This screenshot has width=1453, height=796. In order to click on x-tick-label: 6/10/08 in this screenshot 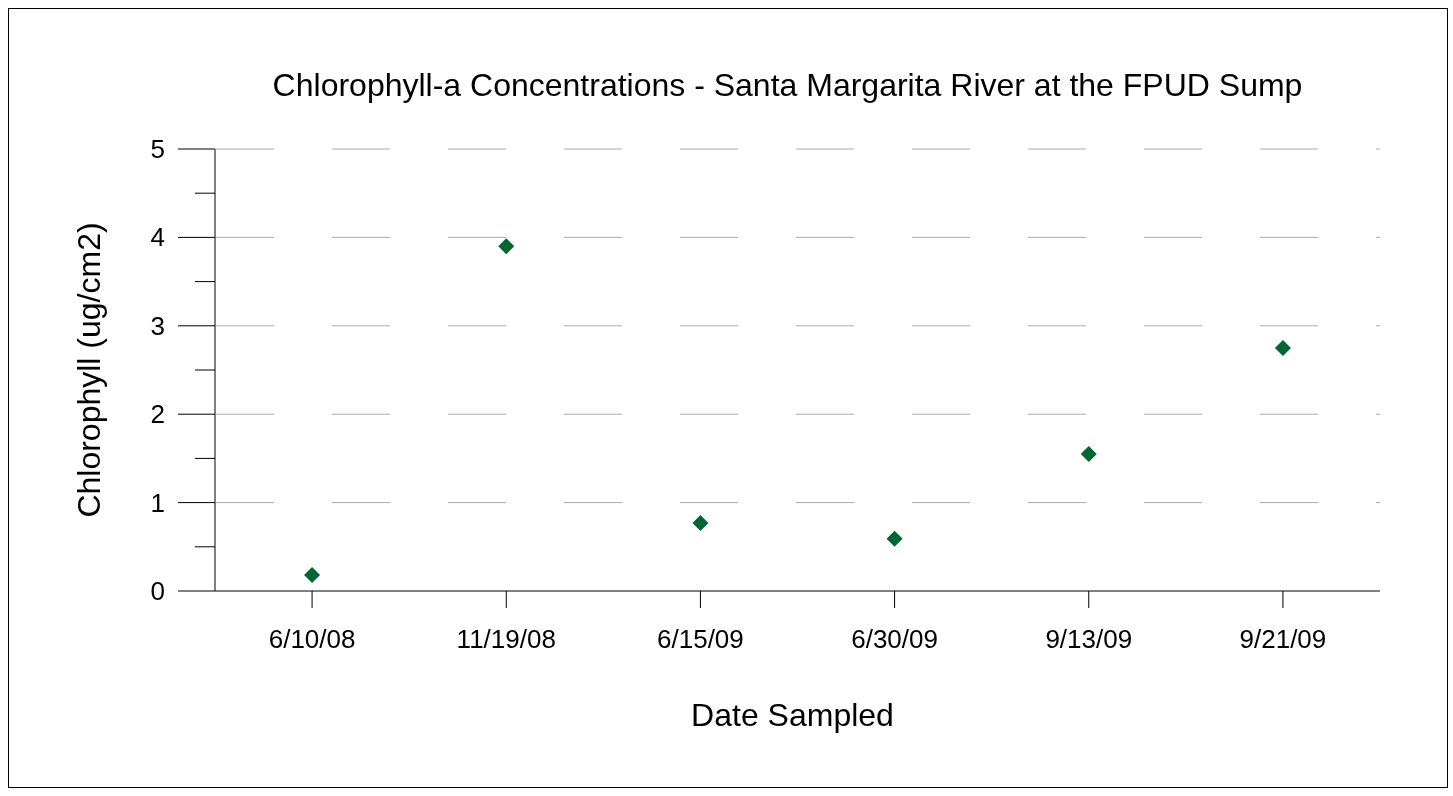, I will do `click(312, 639)`.